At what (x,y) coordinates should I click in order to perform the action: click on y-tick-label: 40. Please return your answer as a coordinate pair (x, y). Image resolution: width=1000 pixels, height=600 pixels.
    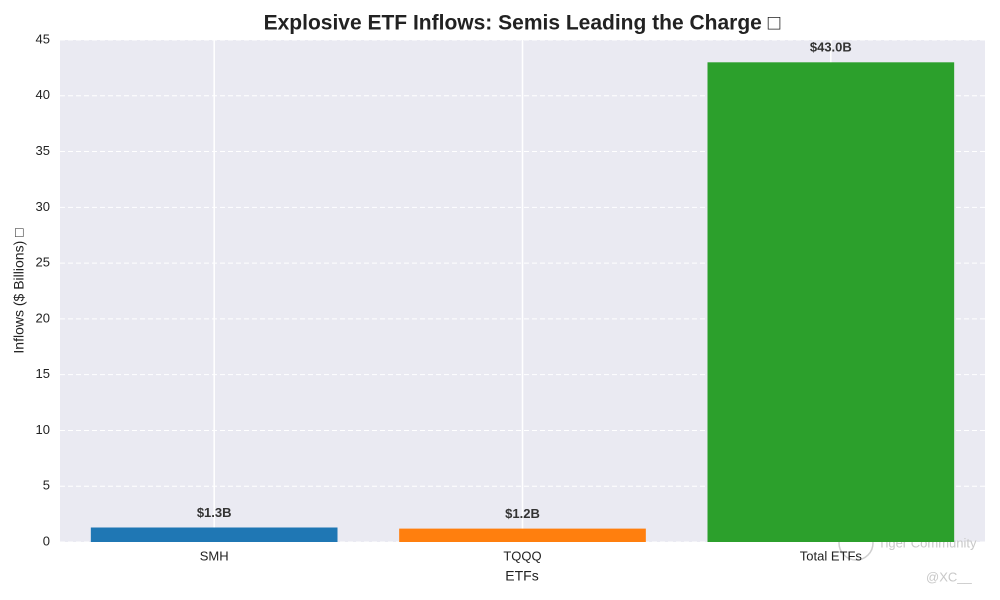
    Looking at the image, I should click on (43, 94).